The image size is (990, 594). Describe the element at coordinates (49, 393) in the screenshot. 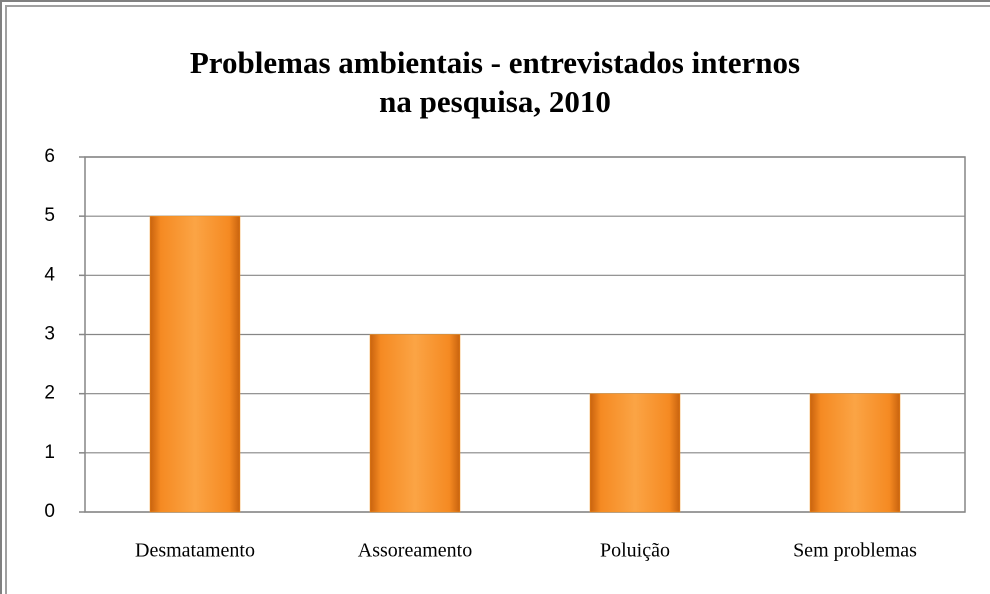

I see `y-tick-label: 2` at that location.